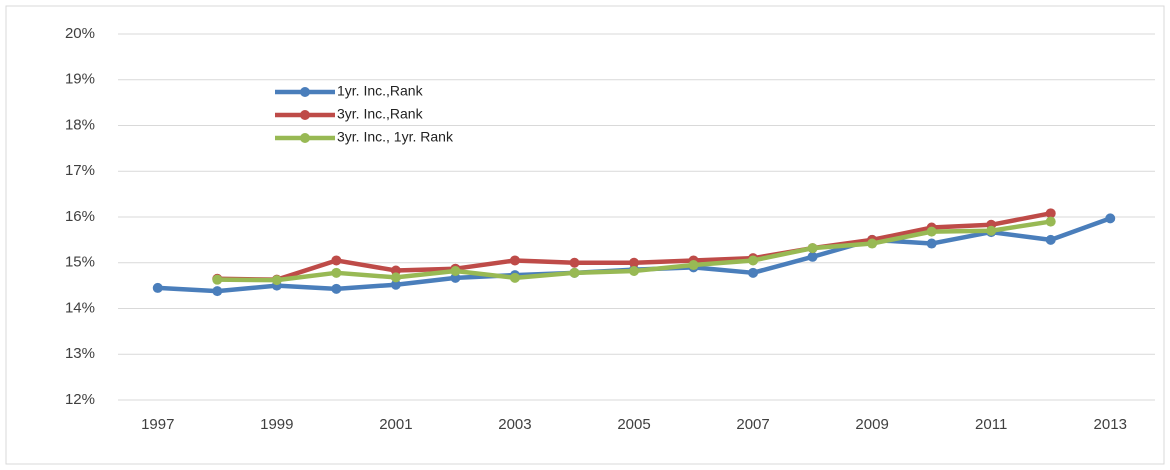 The height and width of the screenshot is (470, 1170). I want to click on x-tick-label: 2001, so click(395, 424).